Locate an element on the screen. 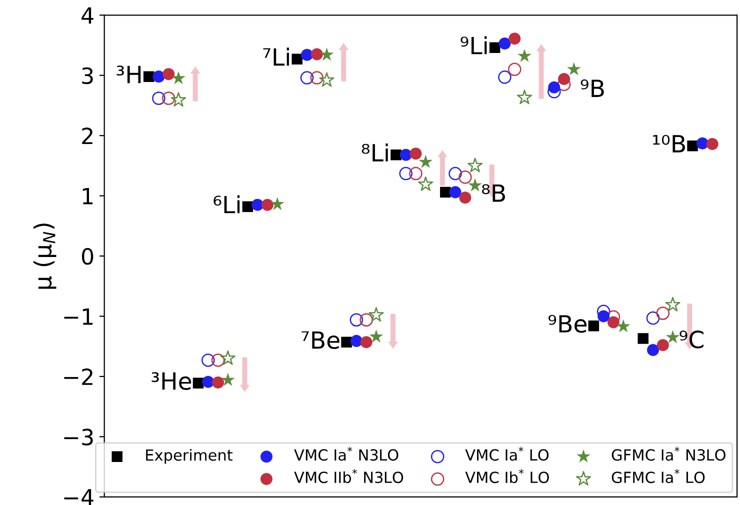  legend-label: Experiment is located at coordinates (189, 456).